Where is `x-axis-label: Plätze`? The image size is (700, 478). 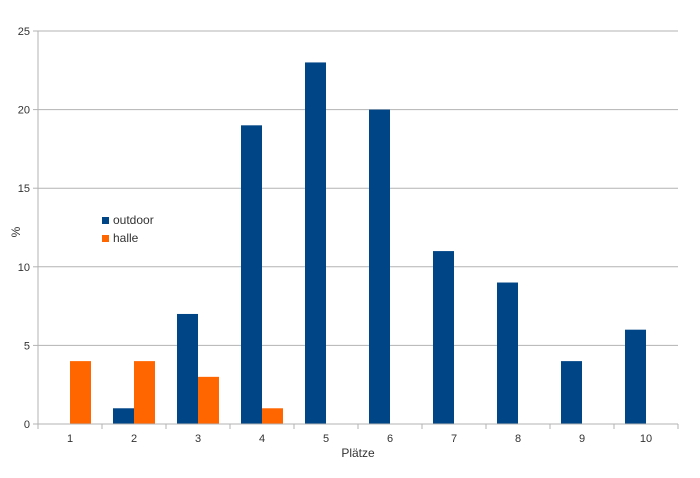
x-axis-label: Plätze is located at coordinates (358, 453).